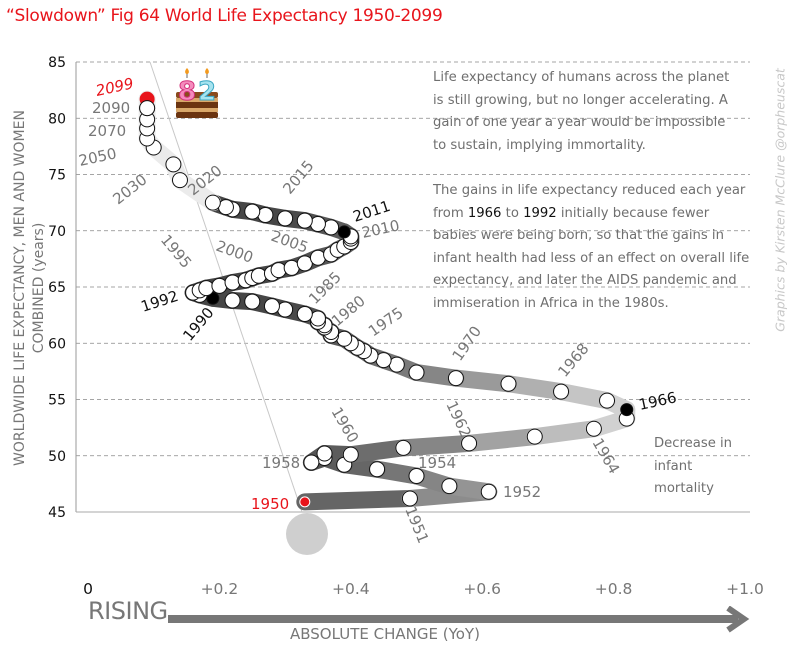  I want to click on note-gains-part2: to, so click(512, 213).